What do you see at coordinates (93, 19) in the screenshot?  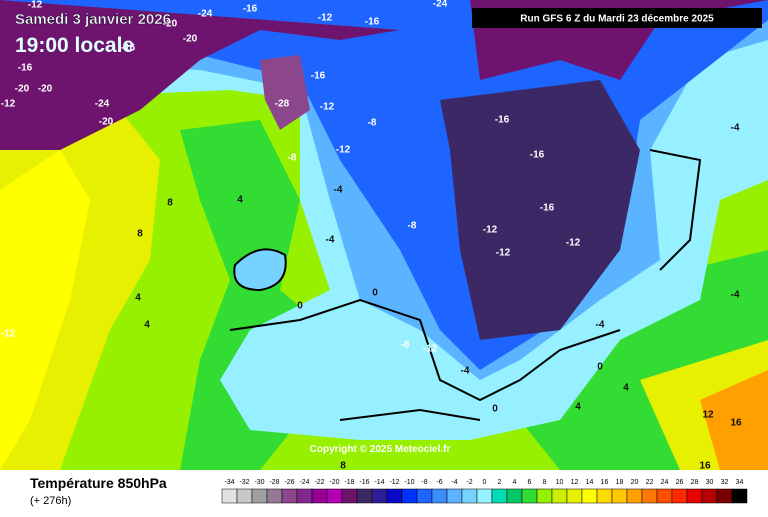 I see `forecast-date: Samedi 3 janvier 2026` at bounding box center [93, 19].